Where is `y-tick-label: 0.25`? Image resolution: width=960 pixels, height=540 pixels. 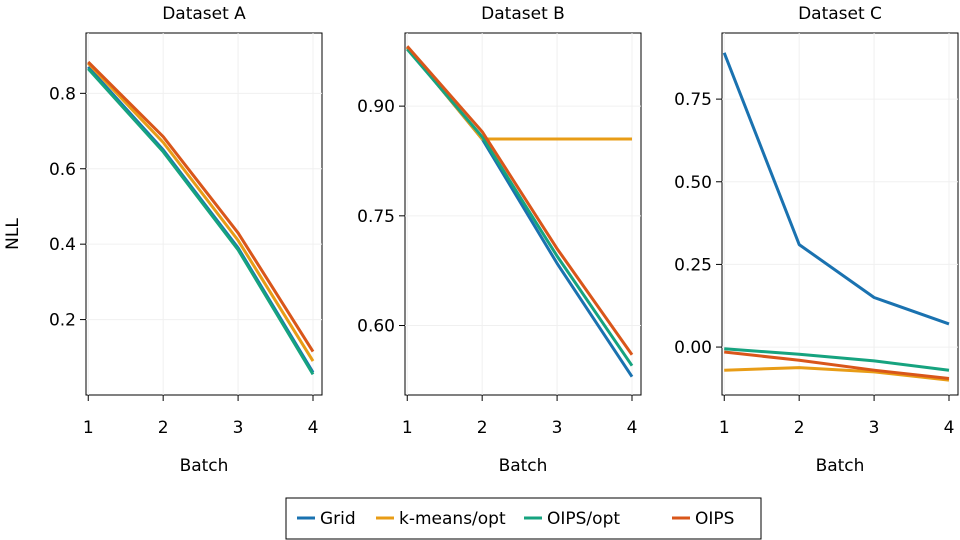 y-tick-label: 0.25 is located at coordinates (693, 265).